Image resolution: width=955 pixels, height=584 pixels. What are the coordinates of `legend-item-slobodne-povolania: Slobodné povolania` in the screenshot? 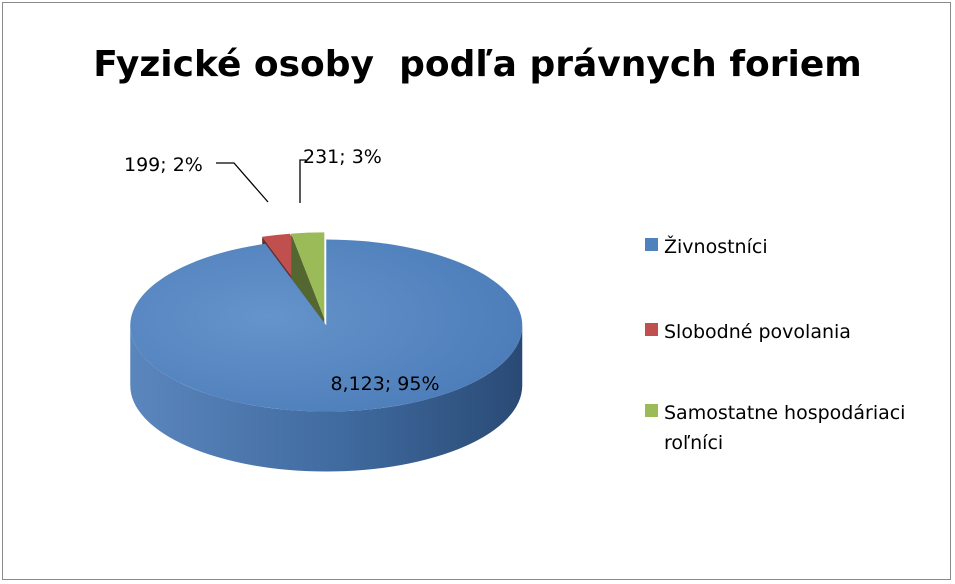 It's located at (794, 332).